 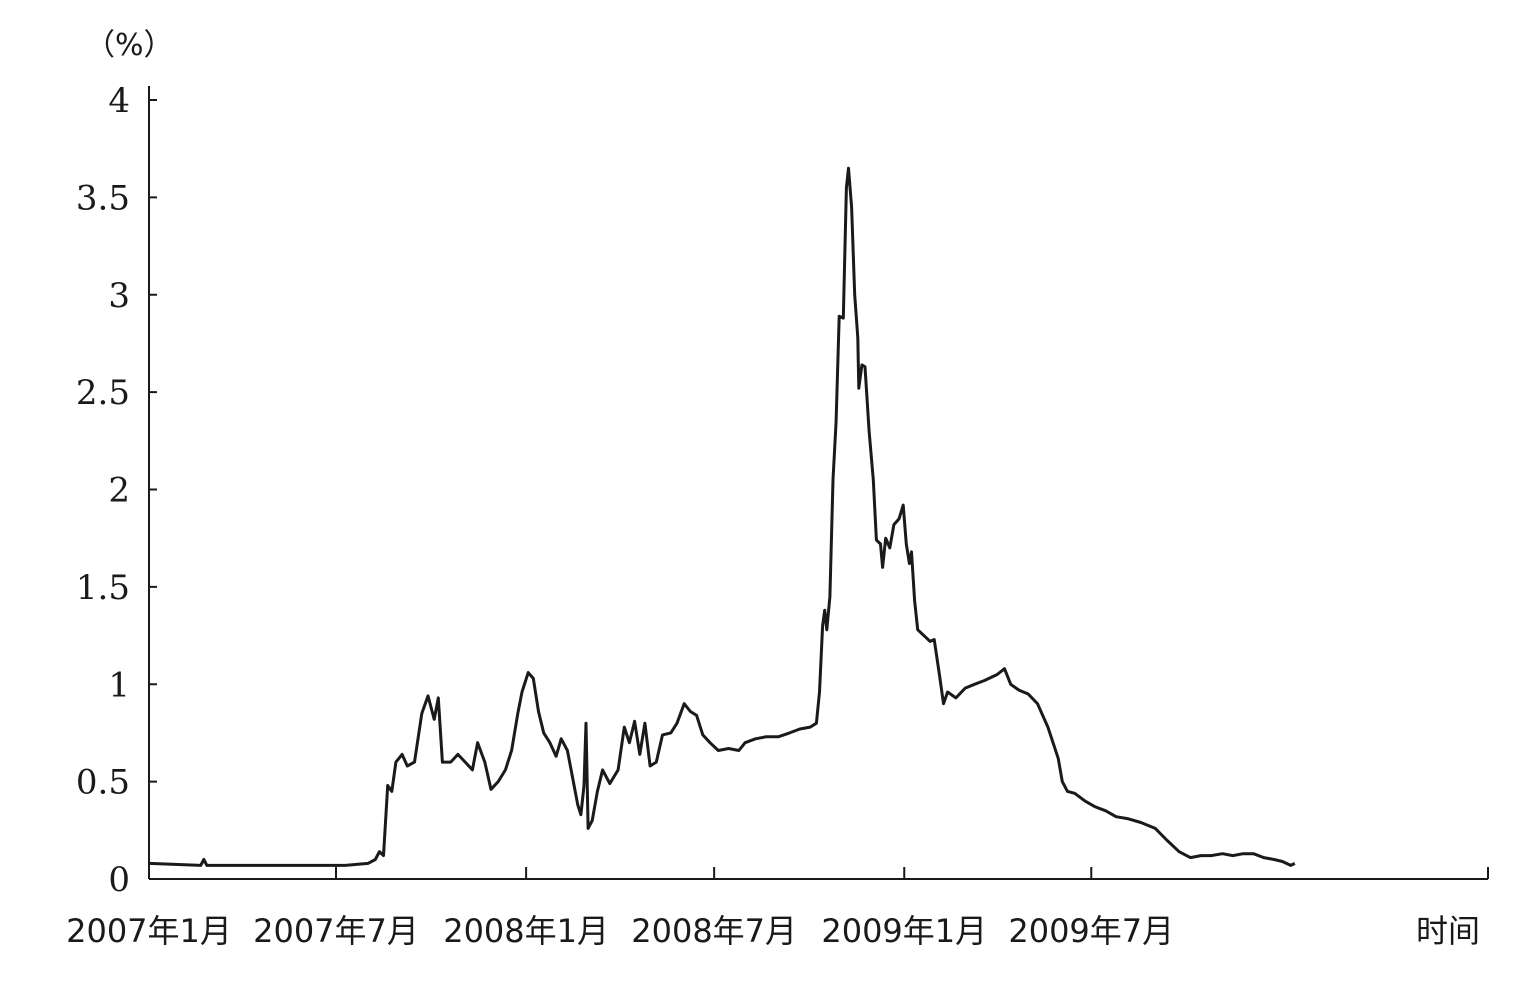 What do you see at coordinates (103, 198) in the screenshot?
I see `y-tick-label: 3.5` at bounding box center [103, 198].